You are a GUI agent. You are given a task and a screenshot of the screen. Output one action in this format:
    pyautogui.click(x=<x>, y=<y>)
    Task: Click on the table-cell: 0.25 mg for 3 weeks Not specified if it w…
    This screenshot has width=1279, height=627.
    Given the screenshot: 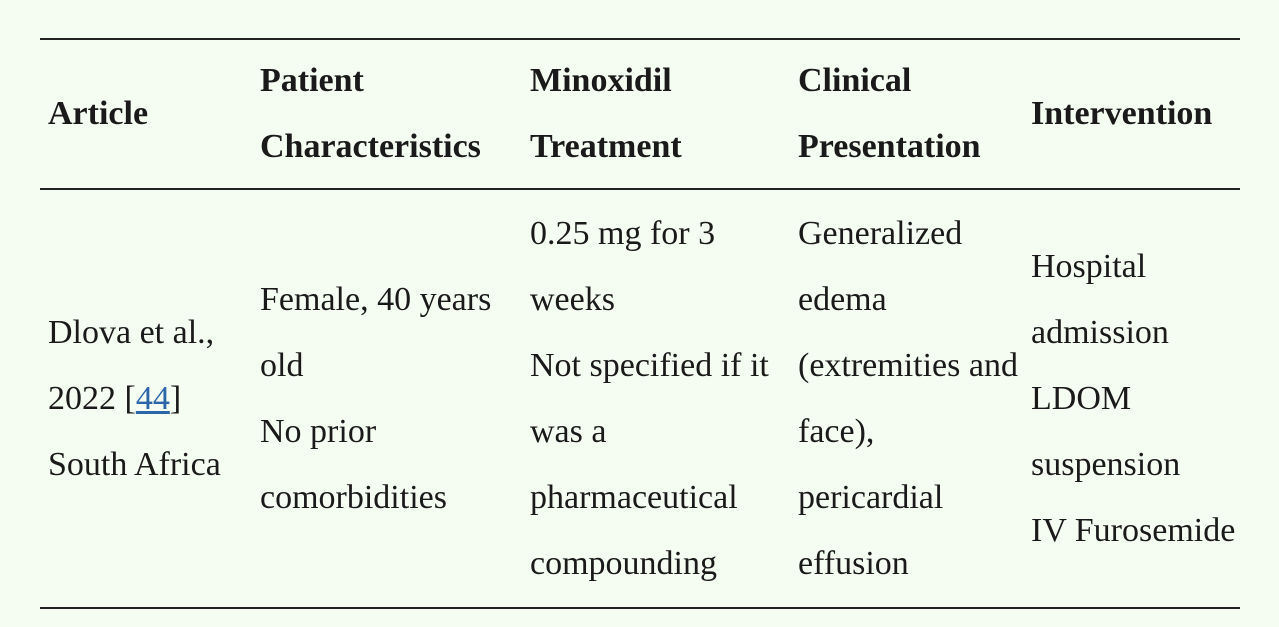 What is the action you would take?
    pyautogui.click(x=656, y=398)
    